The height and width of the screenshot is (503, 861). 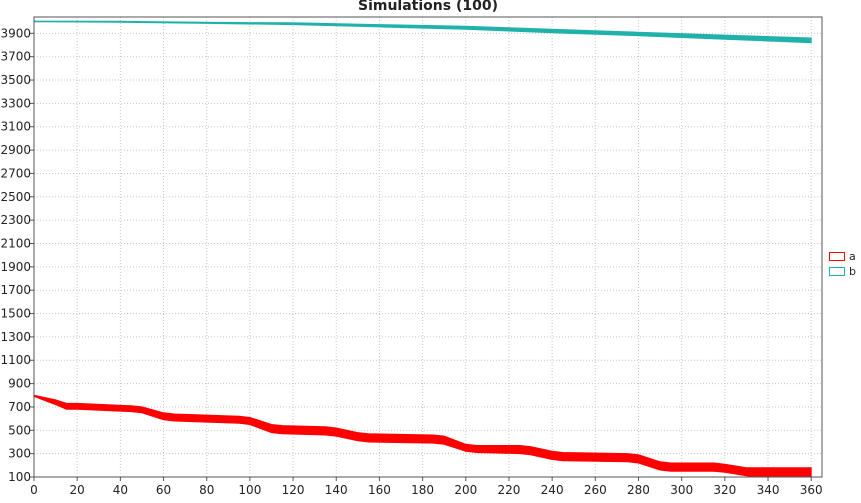 I want to click on x-tick-label: 40, so click(x=120, y=490).